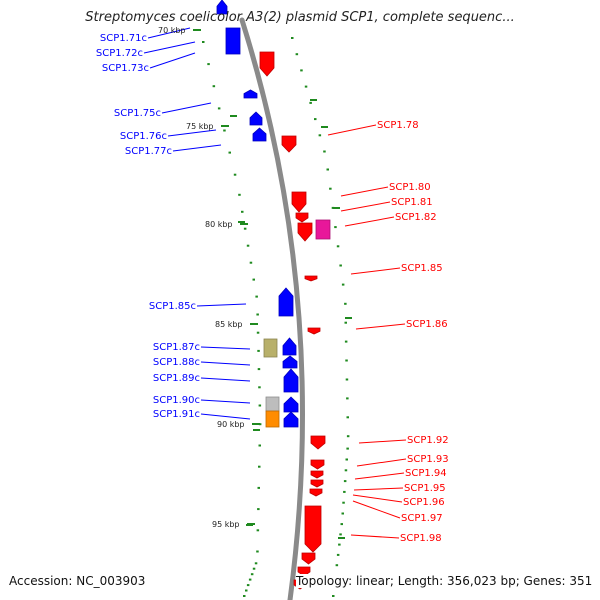 The width and height of the screenshot is (600, 600). I want to click on gene-label-forward: SCP1.96, so click(424, 502).